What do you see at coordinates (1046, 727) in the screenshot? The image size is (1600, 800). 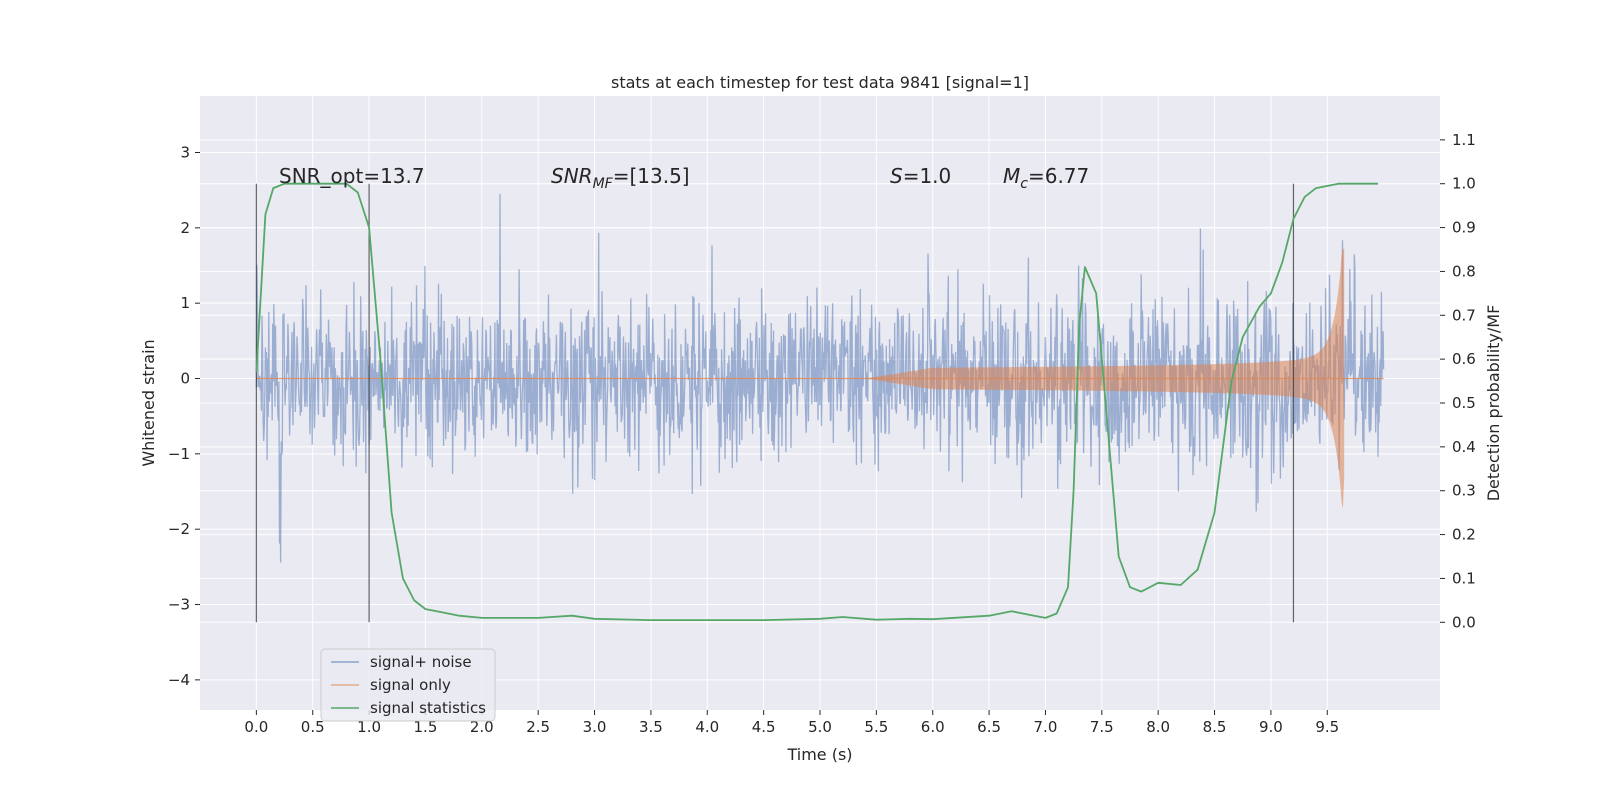 I see `x-tick-label-14: 7.0` at bounding box center [1046, 727].